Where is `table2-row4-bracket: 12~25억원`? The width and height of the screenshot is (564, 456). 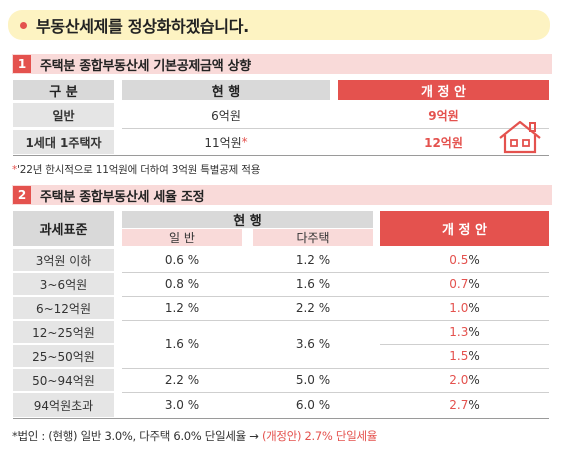
table2-row4-bracket: 12~25억원 is located at coordinates (63, 332).